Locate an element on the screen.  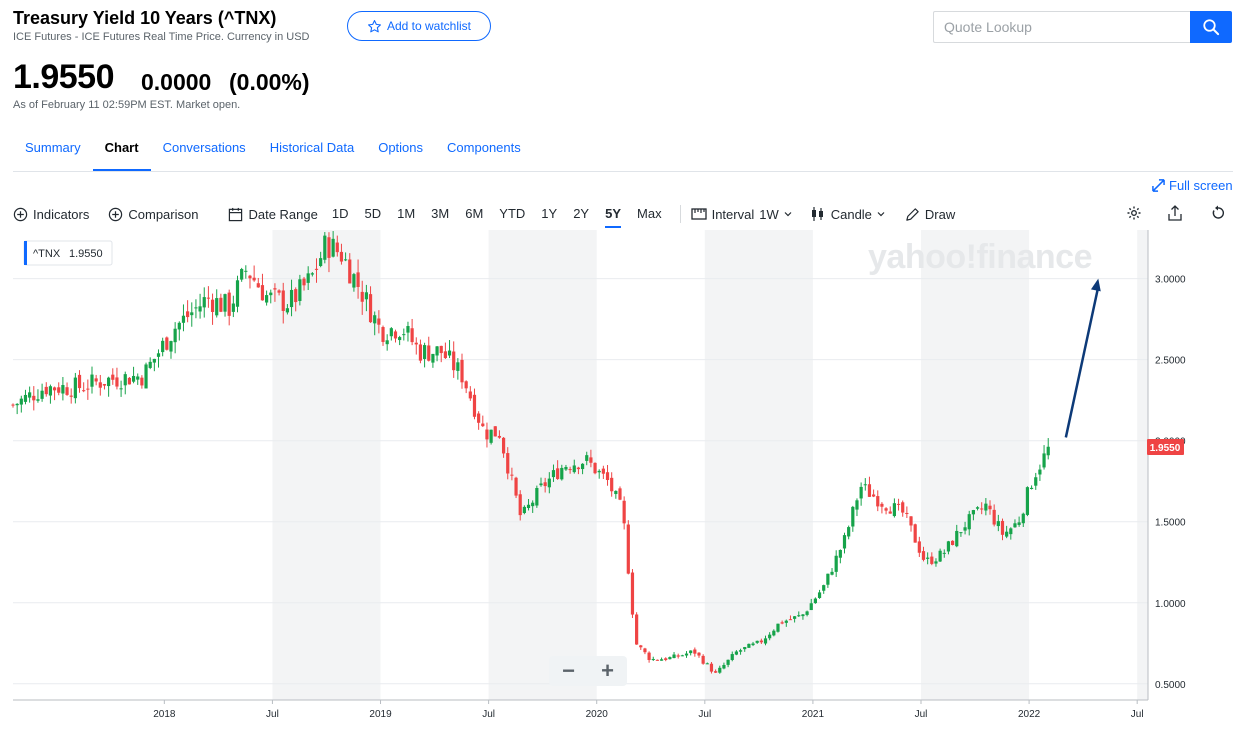
x-tick-label: 2022 is located at coordinates (1029, 714).